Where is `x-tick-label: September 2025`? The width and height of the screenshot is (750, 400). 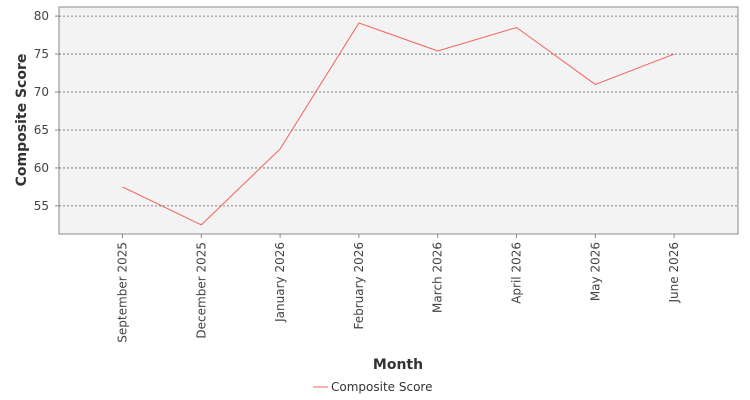
x-tick-label: September 2025 is located at coordinates (123, 292).